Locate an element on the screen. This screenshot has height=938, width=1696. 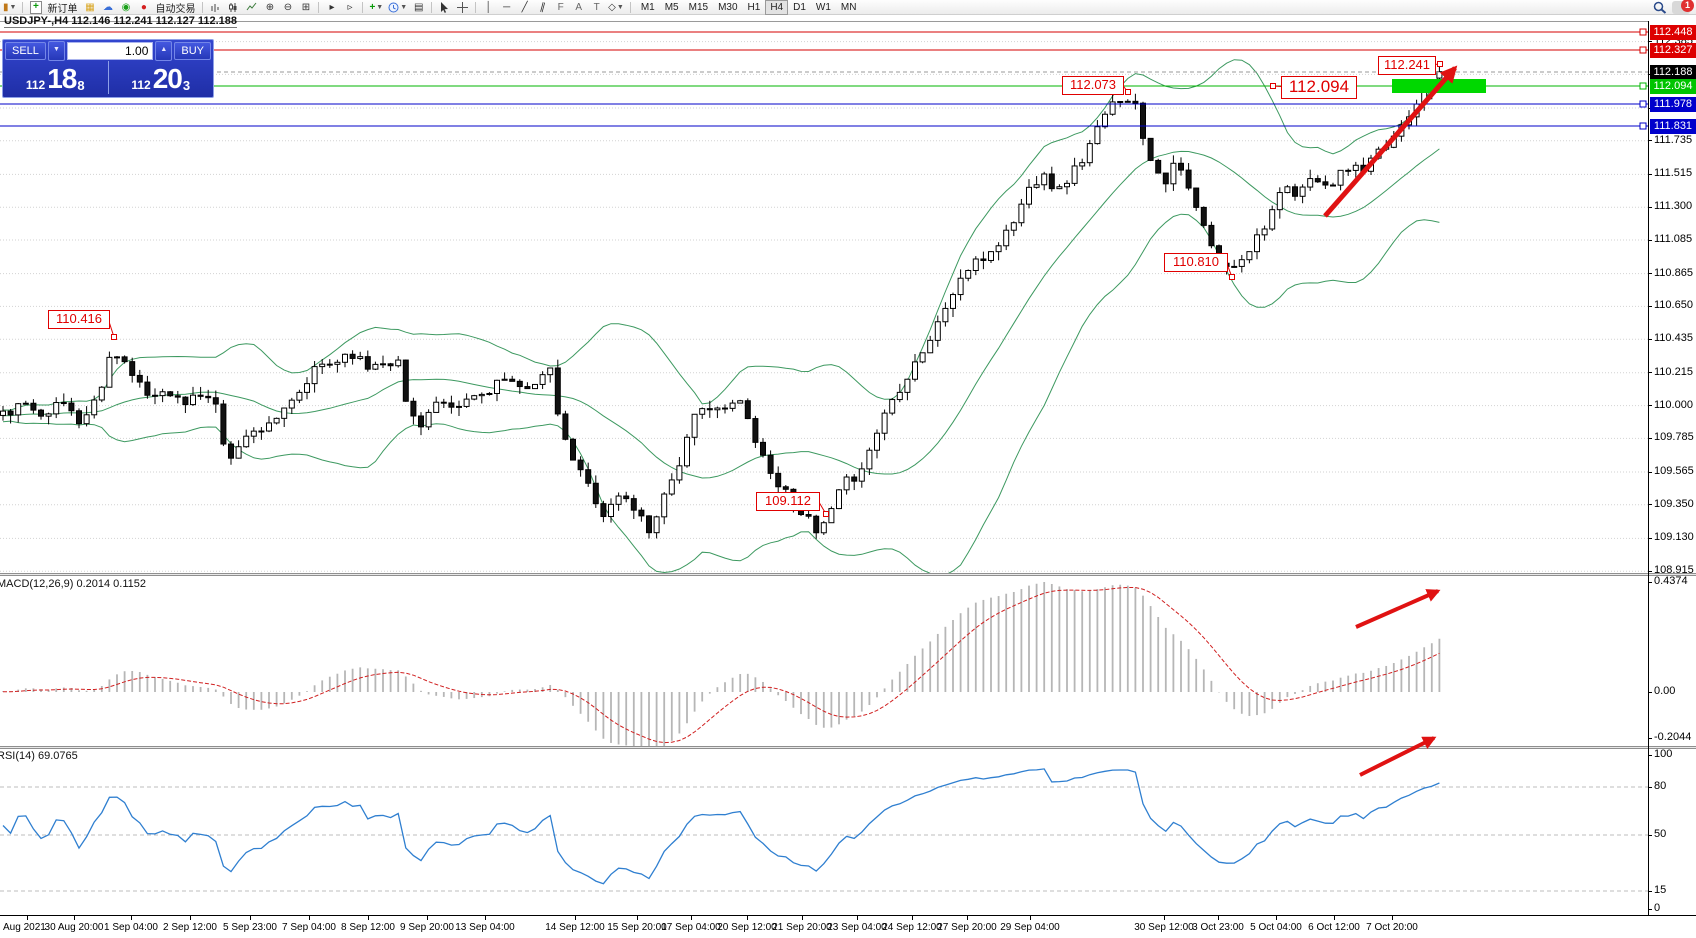
timeframe-MN: MN is located at coordinates (848, 7).